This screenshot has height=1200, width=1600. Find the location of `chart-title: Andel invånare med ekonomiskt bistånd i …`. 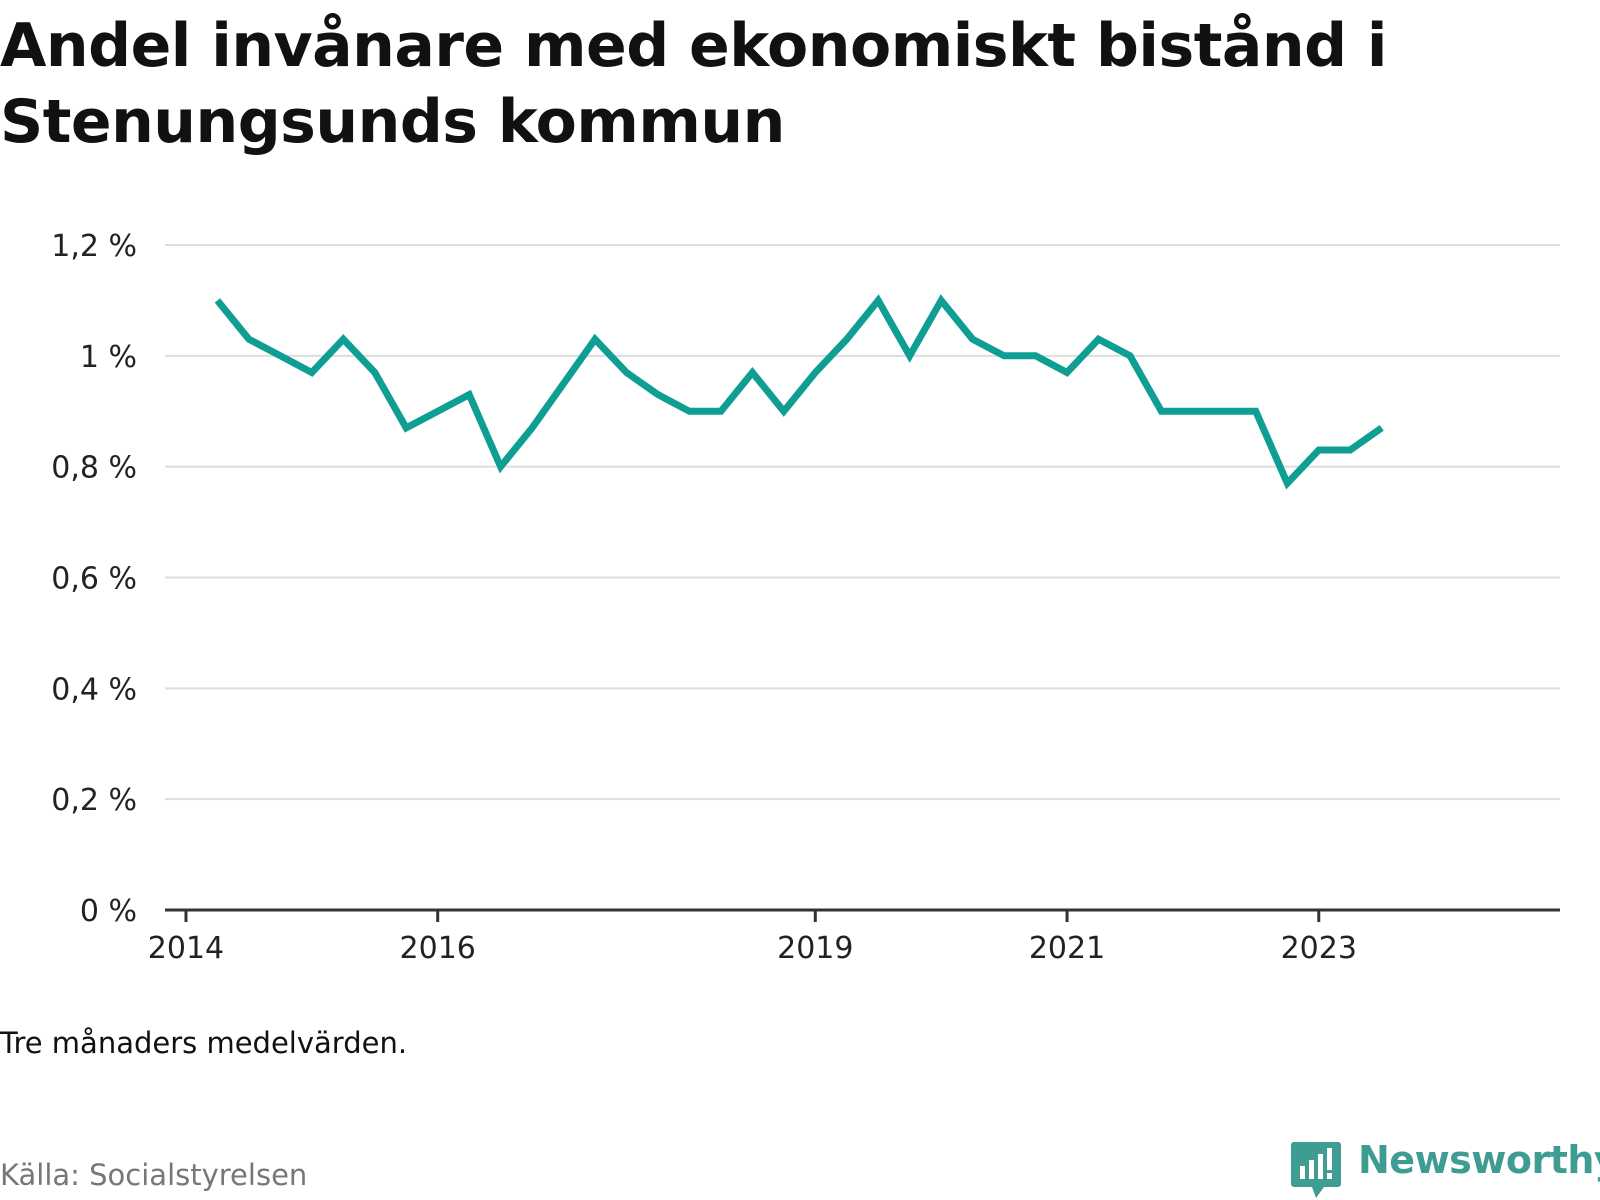

chart-title: Andel invånare med ekonomiskt bistånd i … is located at coordinates (693, 84).